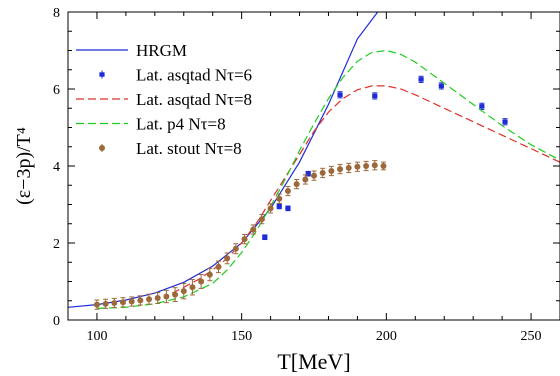  What do you see at coordinates (56, 13) in the screenshot?
I see `y-tick-label: 8` at bounding box center [56, 13].